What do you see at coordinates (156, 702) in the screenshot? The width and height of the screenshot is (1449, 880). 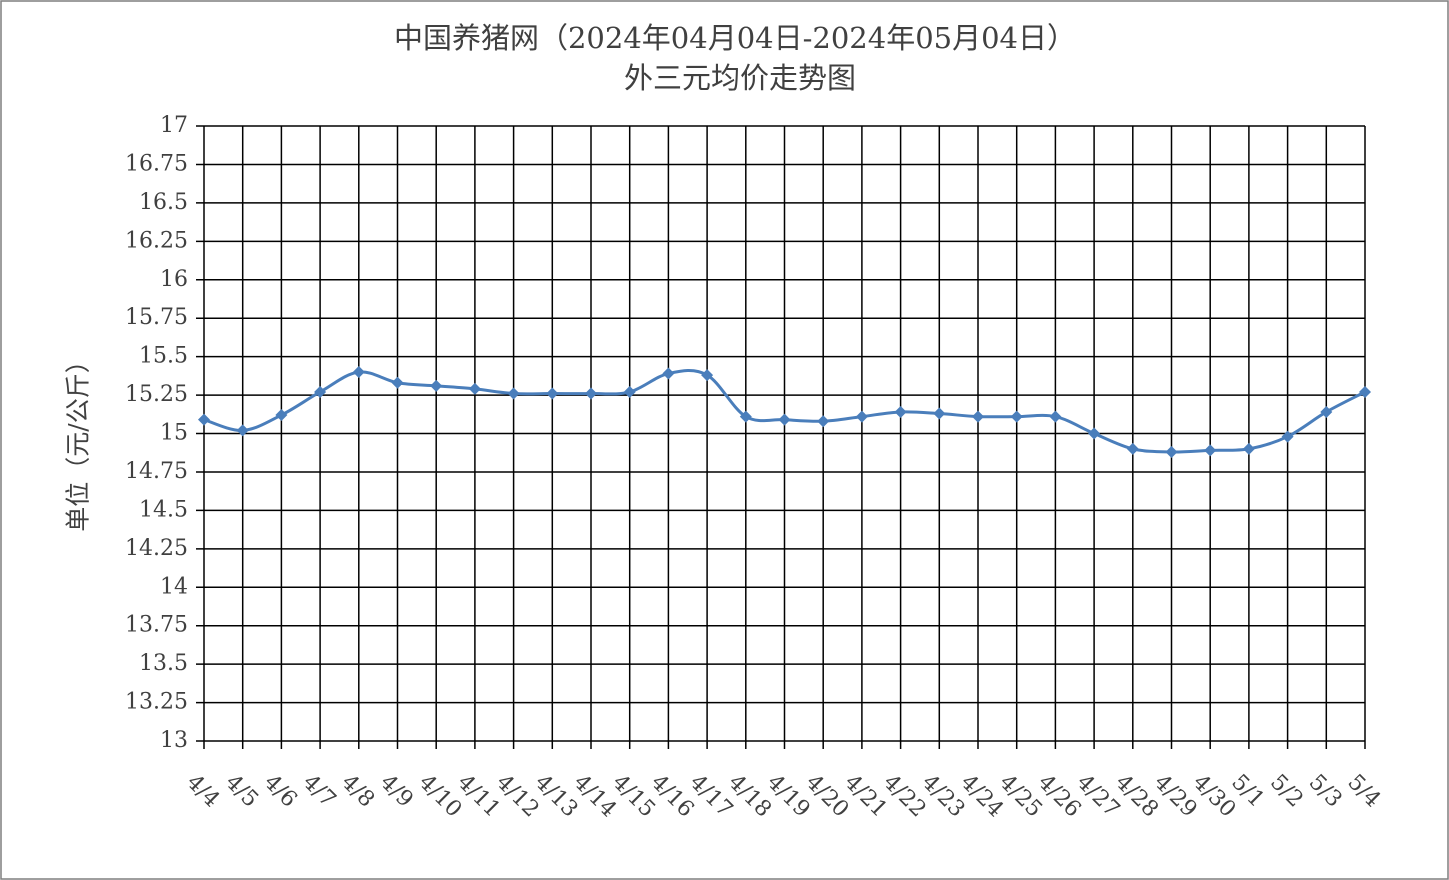 I see `y-tick-label: 13.25` at bounding box center [156, 702].